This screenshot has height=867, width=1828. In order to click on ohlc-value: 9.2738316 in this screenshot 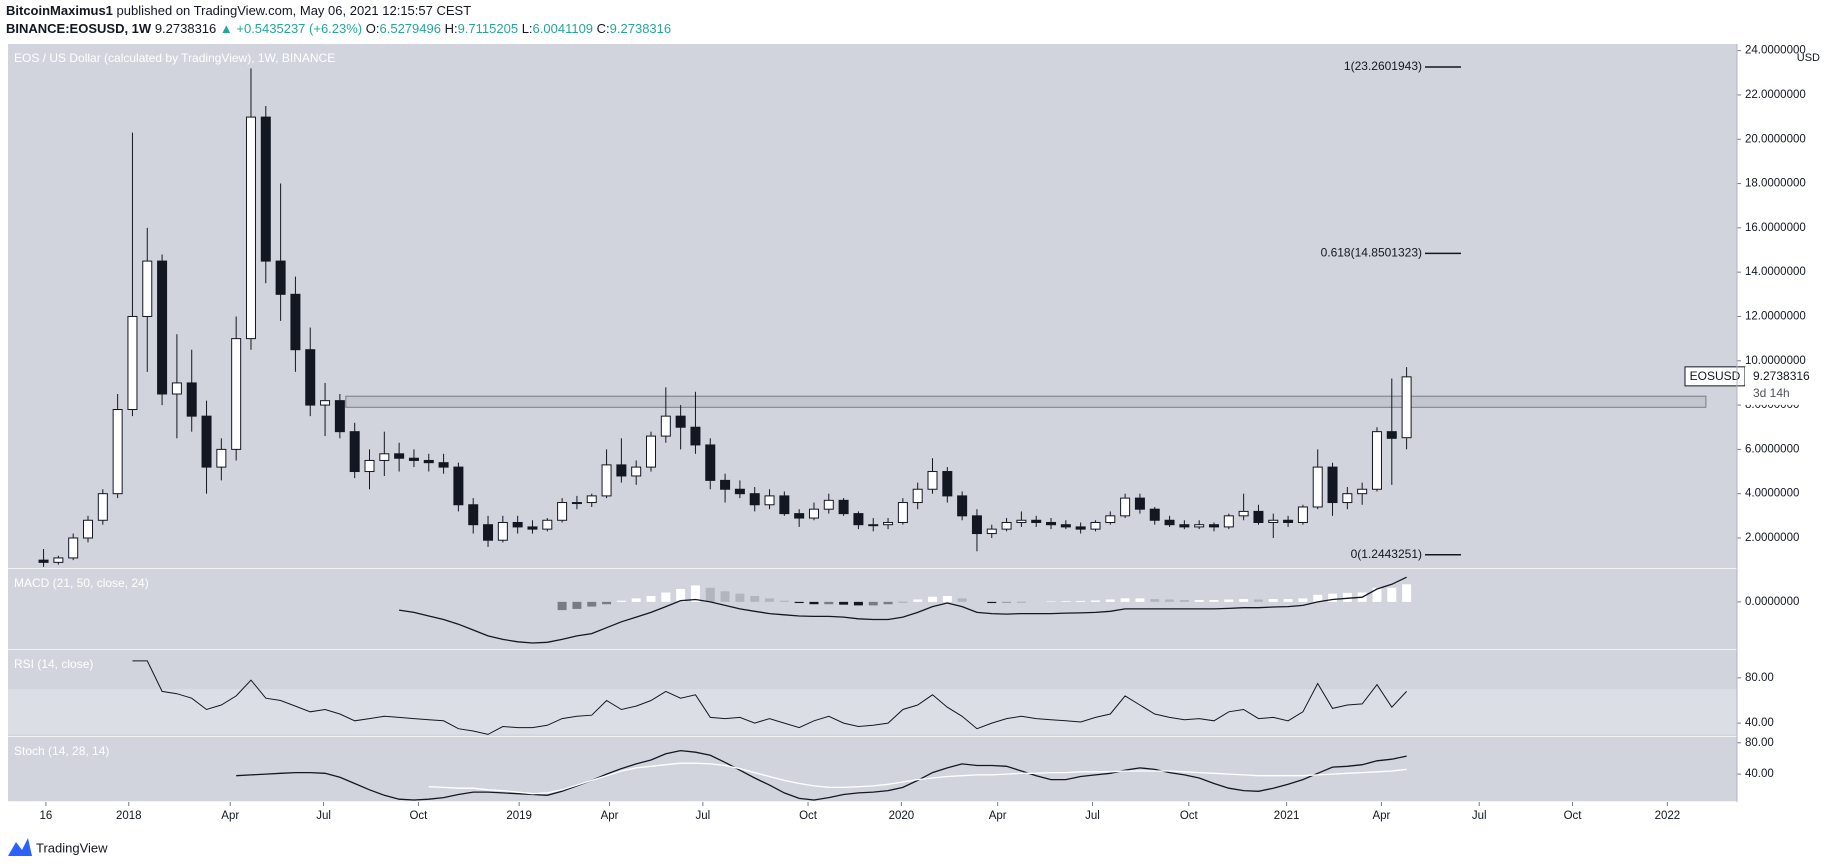, I will do `click(640, 28)`.